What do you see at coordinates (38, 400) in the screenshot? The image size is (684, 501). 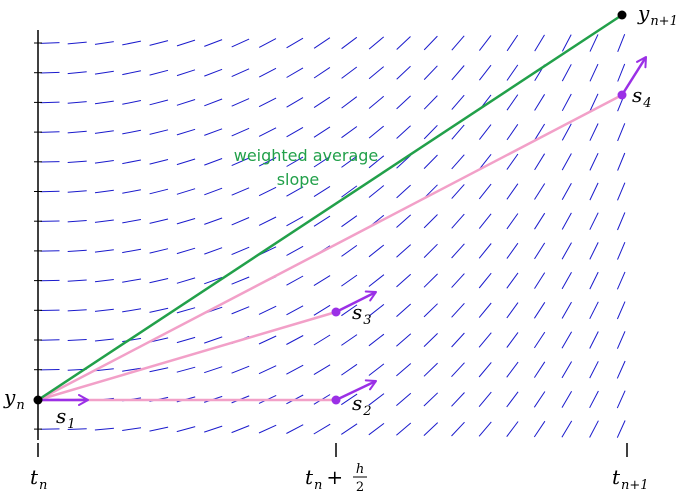 I see `point-yn` at bounding box center [38, 400].